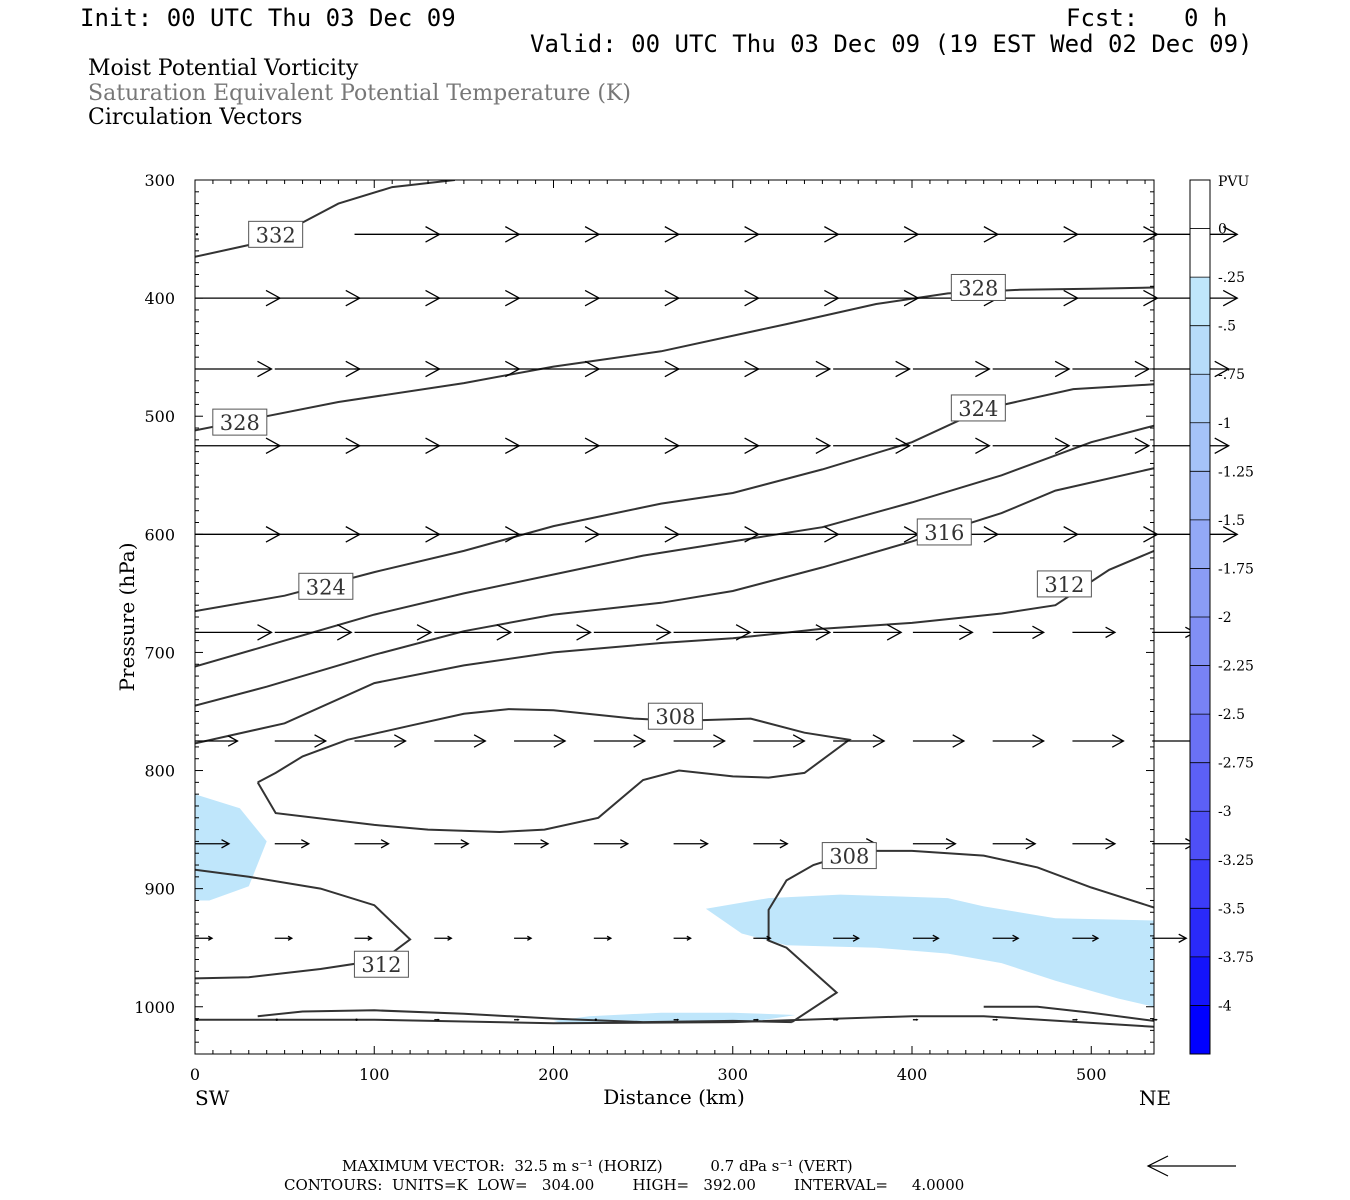 This screenshot has width=1350, height=1200. What do you see at coordinates (1064, 585) in the screenshot?
I see `contour-label-text: 312` at bounding box center [1064, 585].